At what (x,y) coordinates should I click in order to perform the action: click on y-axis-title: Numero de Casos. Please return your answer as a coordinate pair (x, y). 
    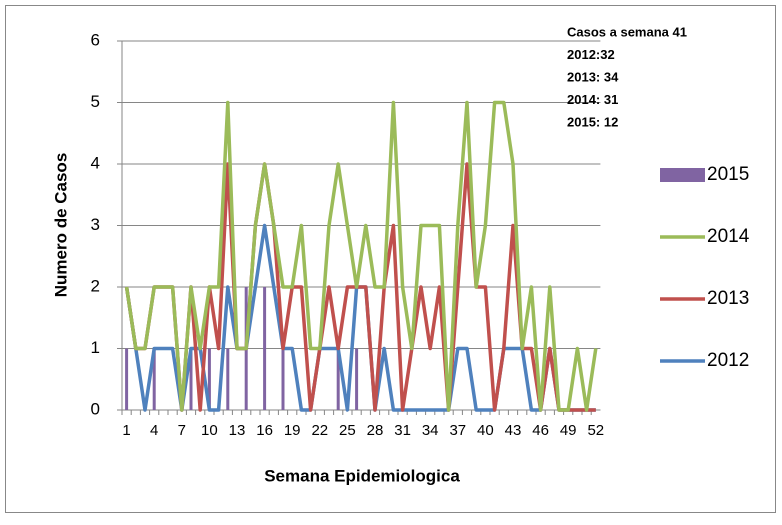
    Looking at the image, I should click on (60, 225).